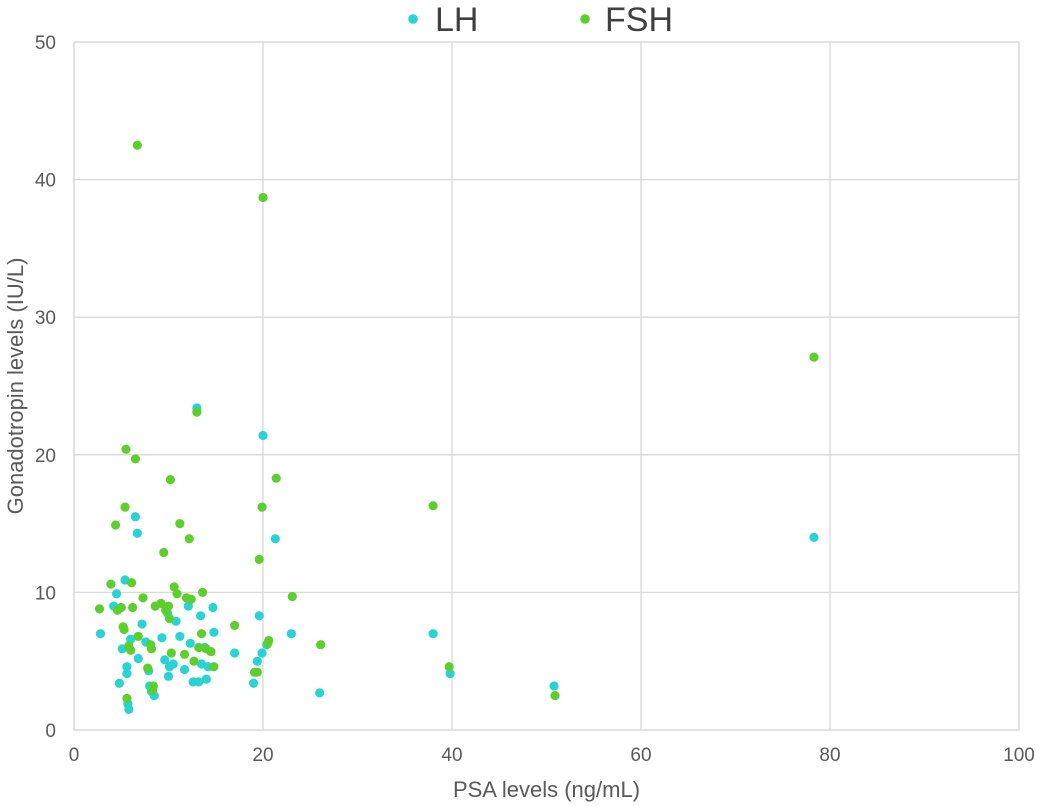  I want to click on x-axis-title: PSA levels (ng/mL), so click(546, 789).